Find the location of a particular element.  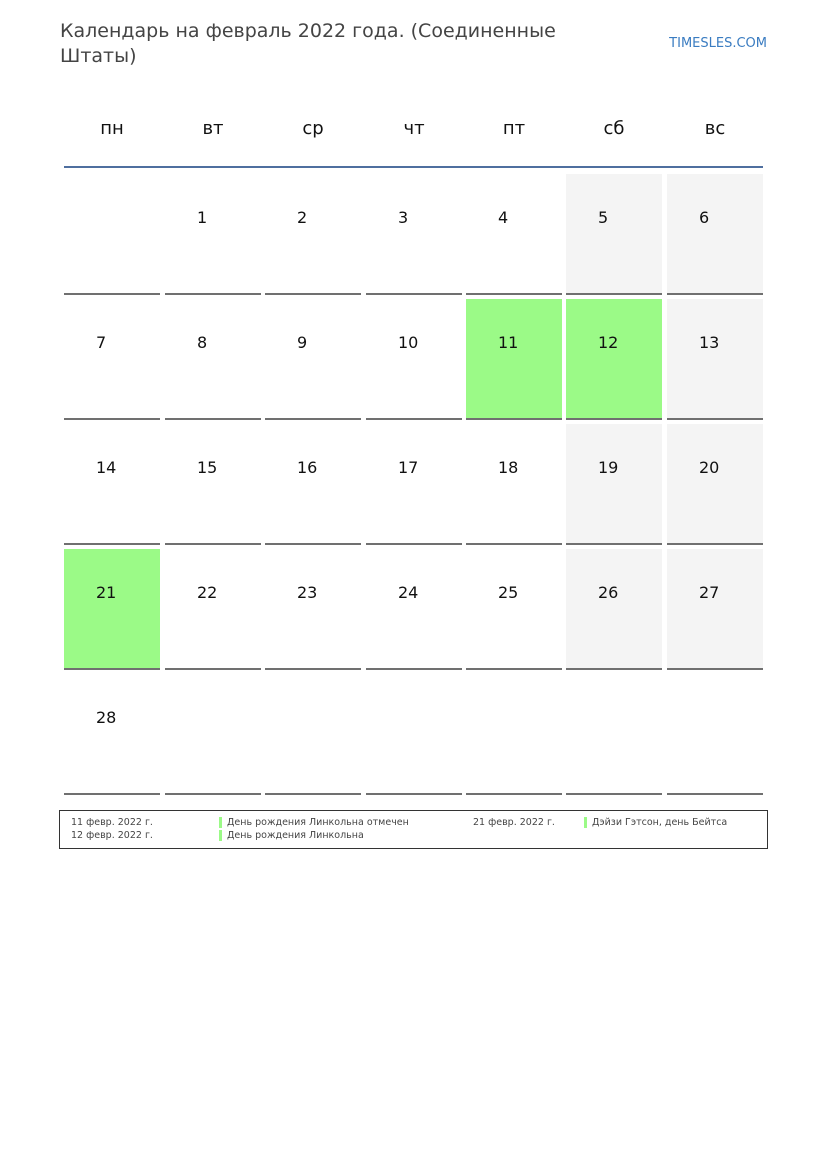

legend-holiday: Дэйзи Гэтсон, день Бейтса is located at coordinates (660, 822).